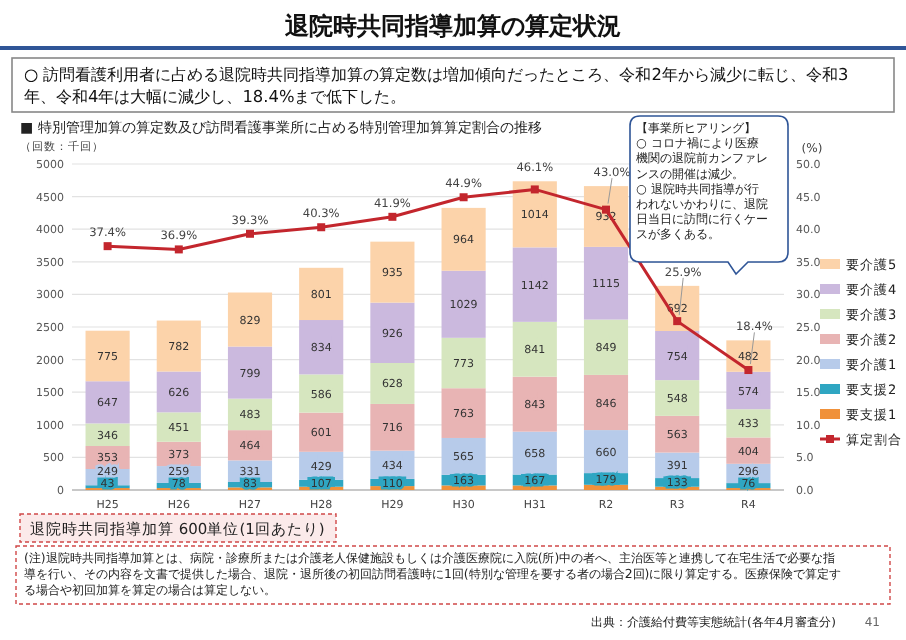 Image resolution: width=906 pixels, height=640 pixels. Describe the element at coordinates (452, 26) in the screenshot. I see `chart-title: 退院時共同指導加算の算定状況` at that location.